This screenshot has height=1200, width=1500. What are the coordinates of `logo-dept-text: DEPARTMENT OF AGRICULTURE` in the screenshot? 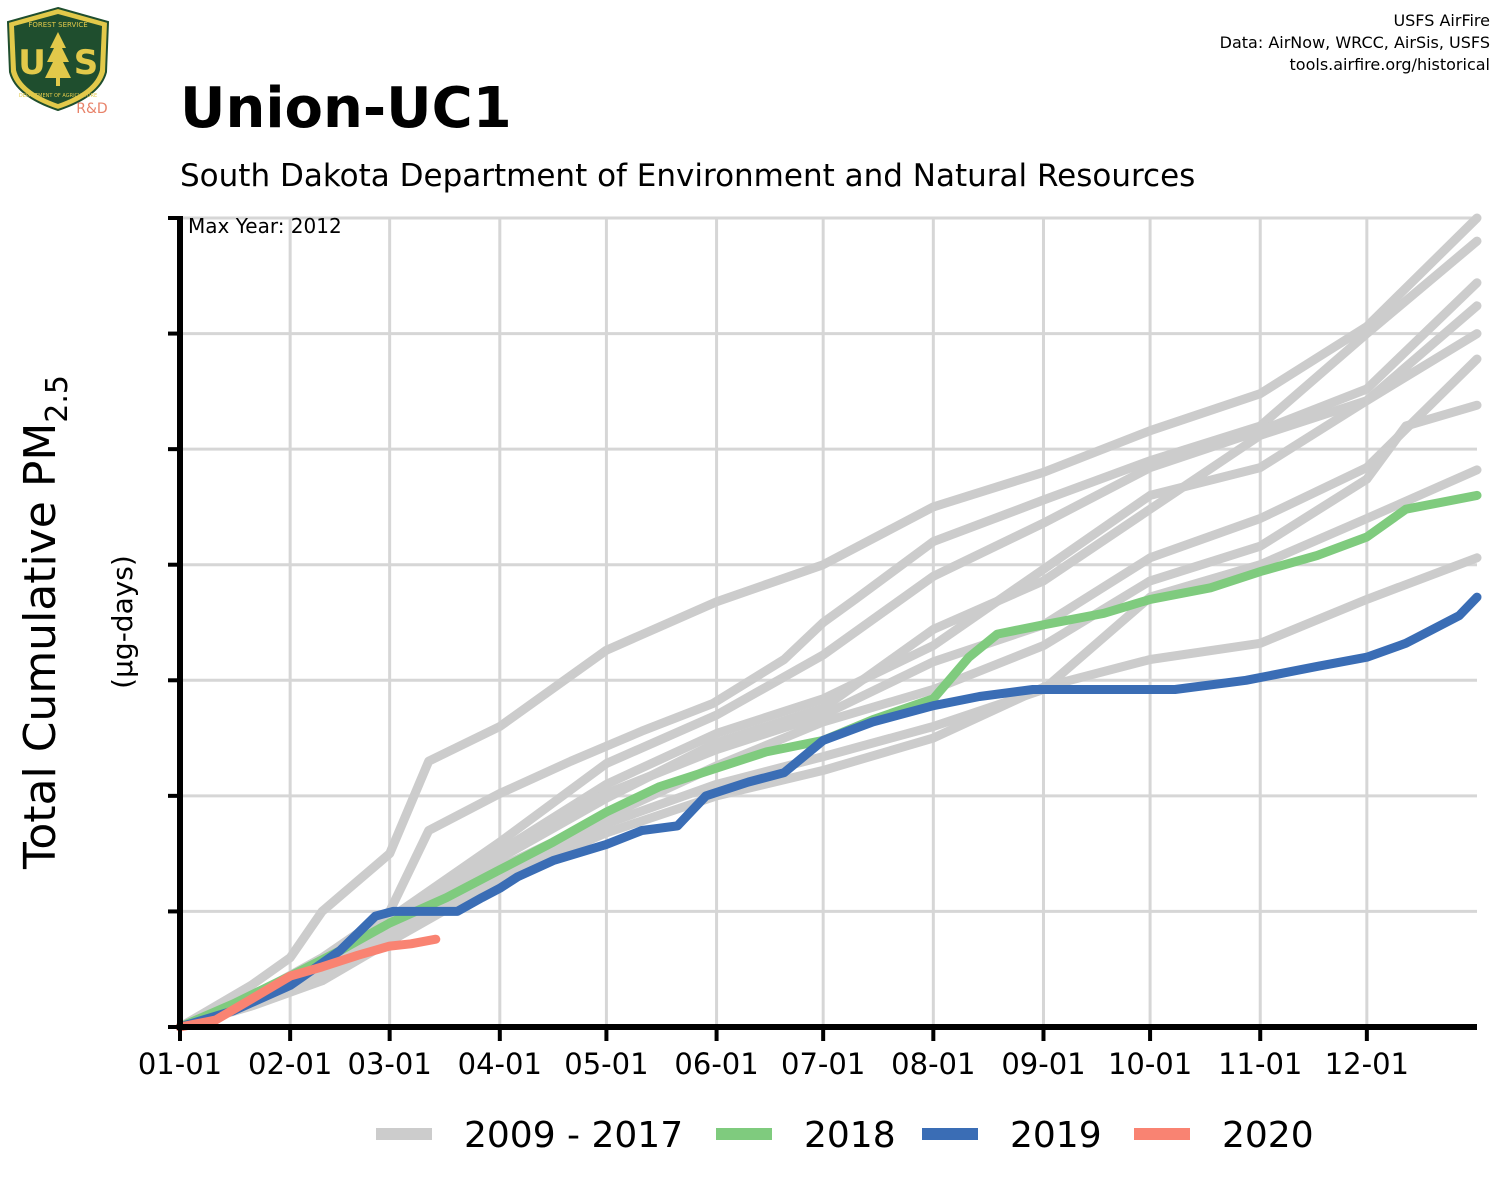 It's located at (58, 96).